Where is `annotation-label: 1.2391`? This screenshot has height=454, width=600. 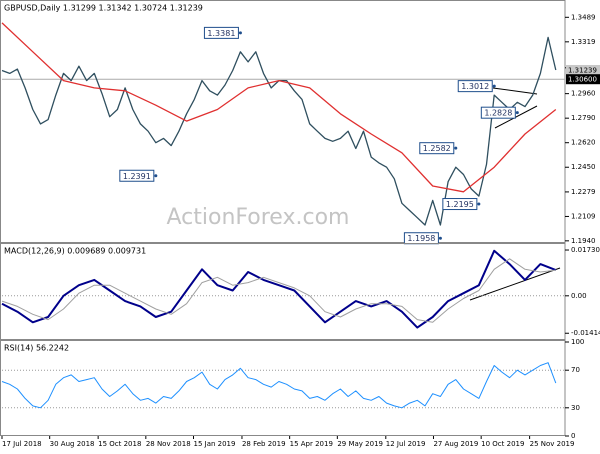 annotation-label: 1.2391 is located at coordinates (137, 176).